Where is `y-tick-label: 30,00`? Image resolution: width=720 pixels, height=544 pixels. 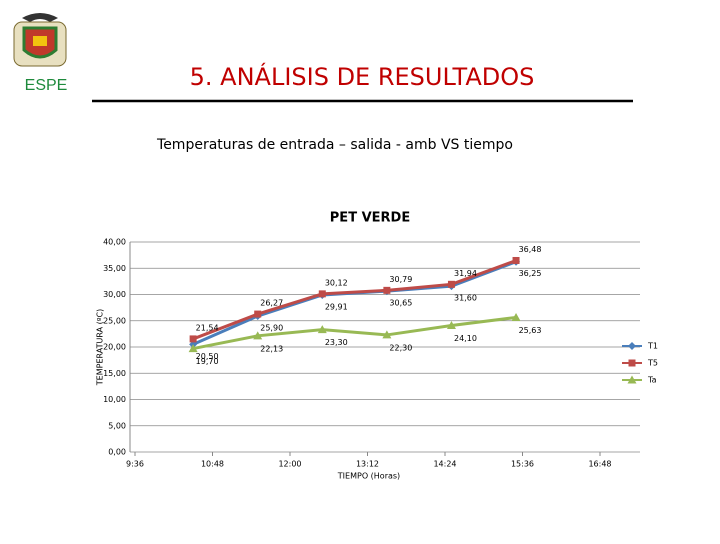
y-tick-label: 30,00 is located at coordinates (114, 294).